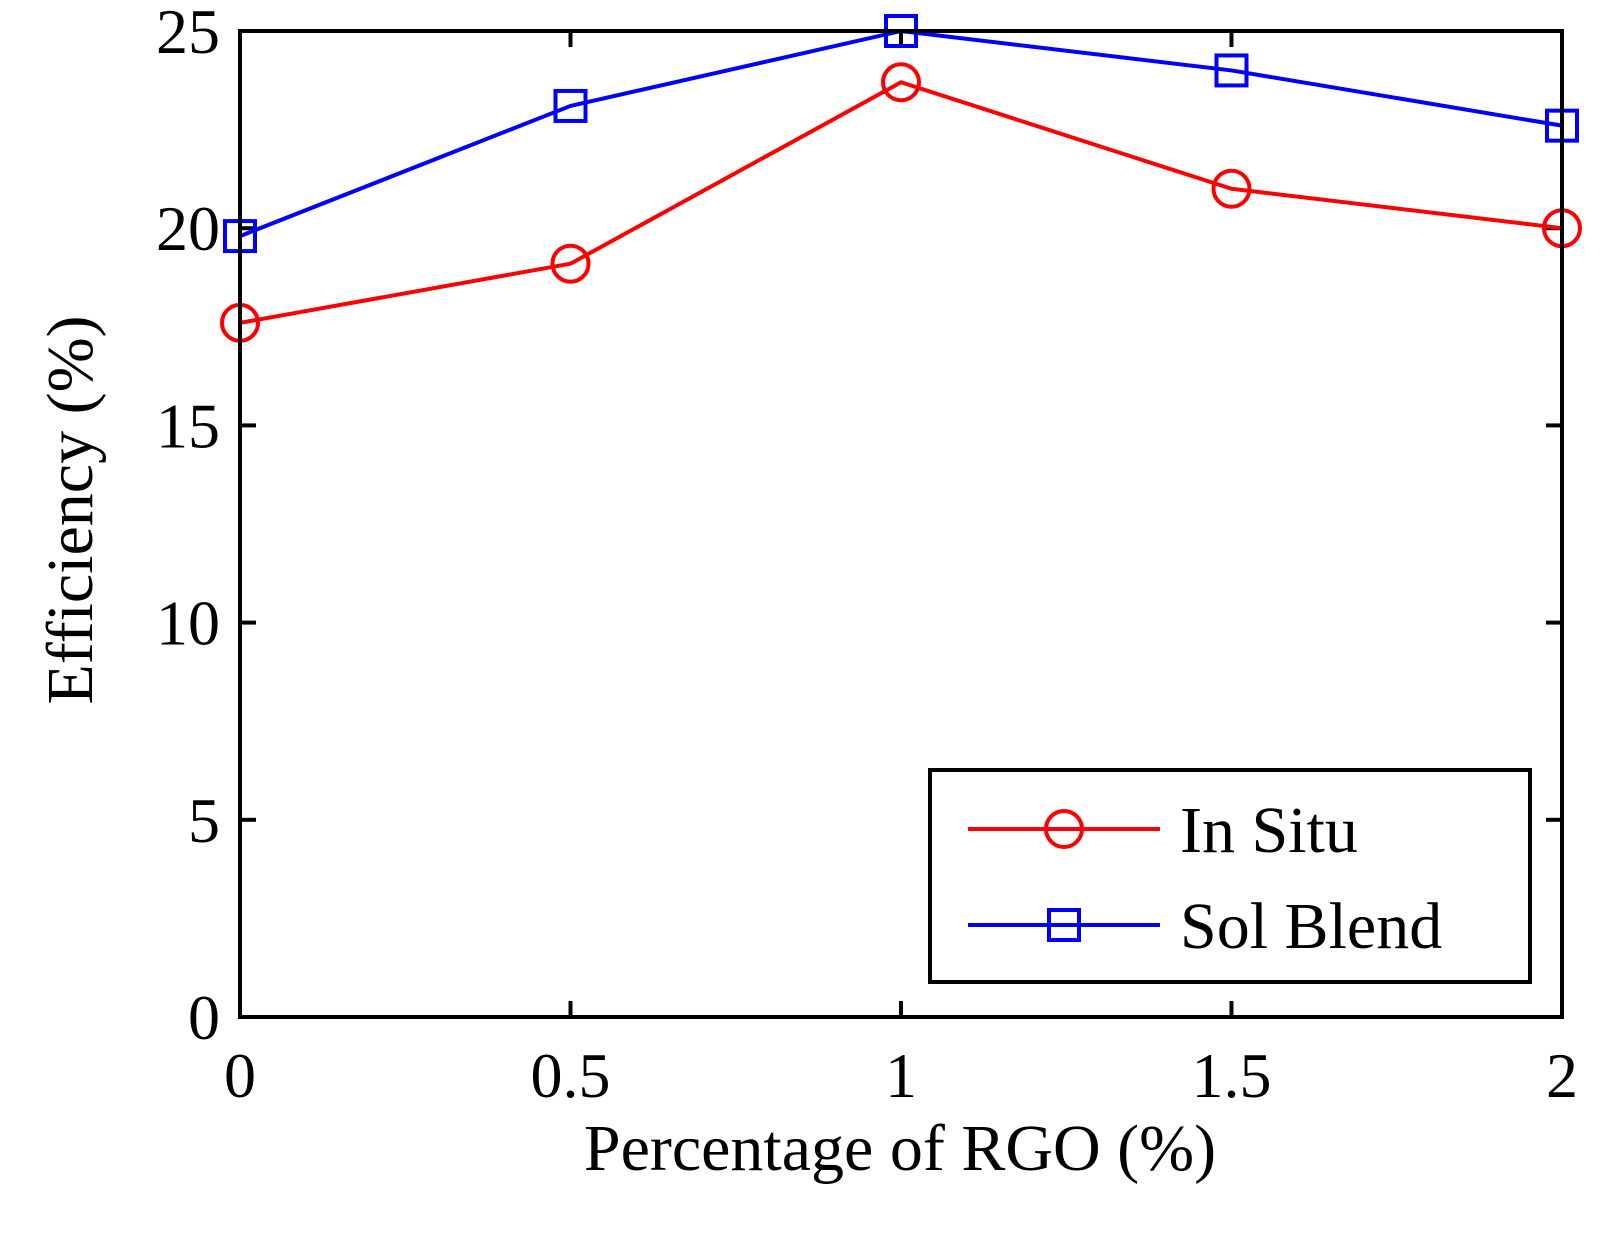 The width and height of the screenshot is (1605, 1235). Describe the element at coordinates (1269, 830) in the screenshot. I see `legend-label-in-situ: In Situ` at that location.